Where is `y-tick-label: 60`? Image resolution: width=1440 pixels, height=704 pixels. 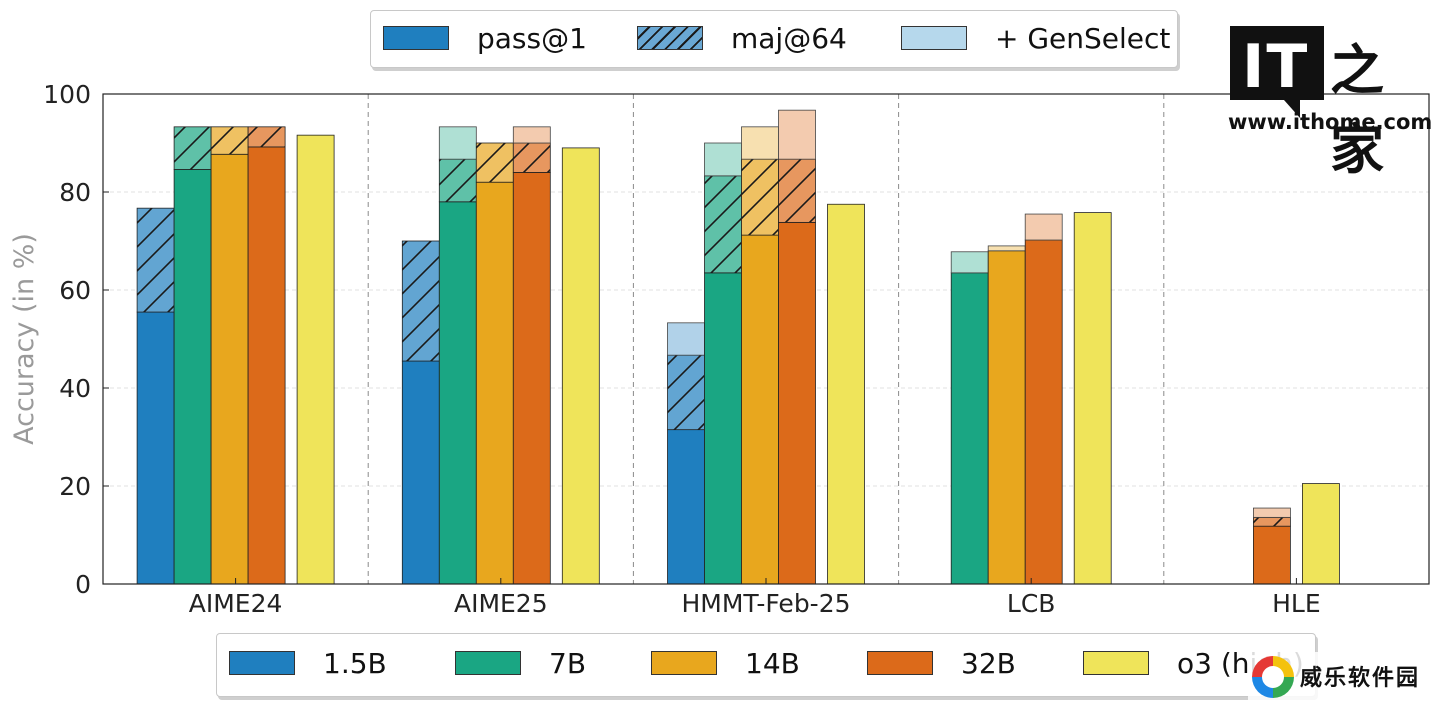
y-tick-label: 60 is located at coordinates (75, 290).